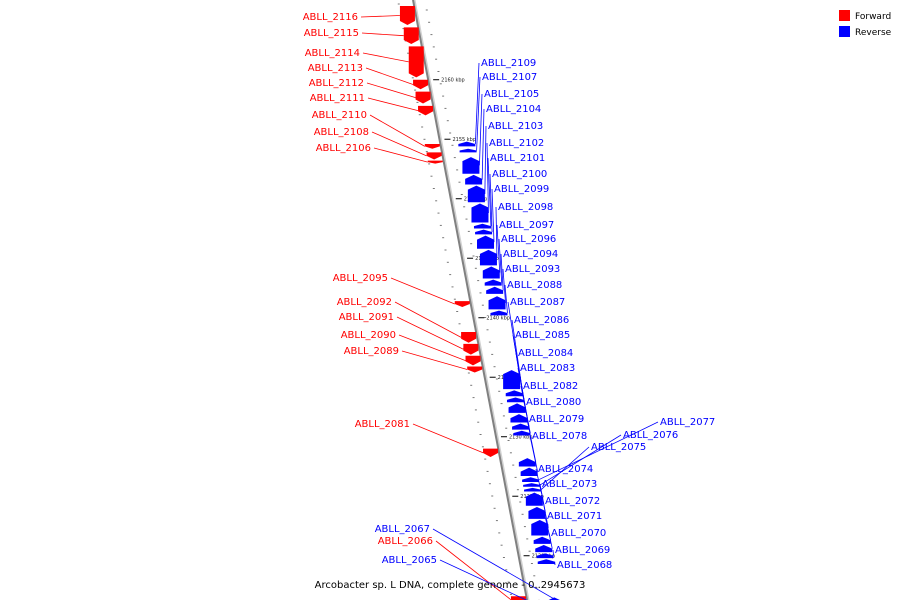 The height and width of the screenshot is (600, 900). I want to click on gene-abll-2088, so click(499, 313).